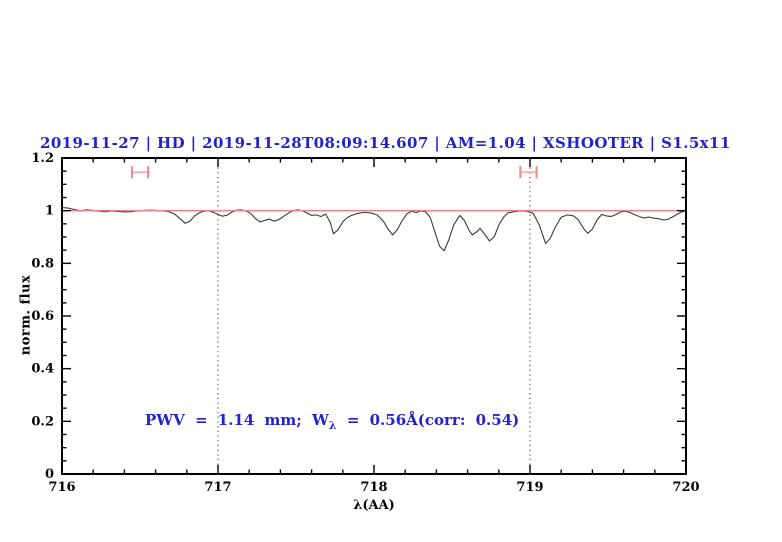 Image resolution: width=782 pixels, height=542 pixels. What do you see at coordinates (217, 487) in the screenshot?
I see `x-tick-label: 717` at bounding box center [217, 487].